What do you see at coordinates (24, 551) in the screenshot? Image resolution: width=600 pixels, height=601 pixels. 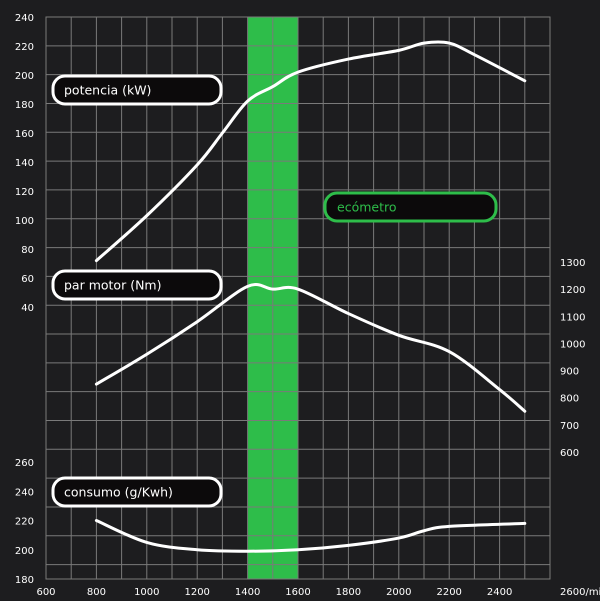 I see `consumption-y-tick-label: 200` at bounding box center [24, 551].